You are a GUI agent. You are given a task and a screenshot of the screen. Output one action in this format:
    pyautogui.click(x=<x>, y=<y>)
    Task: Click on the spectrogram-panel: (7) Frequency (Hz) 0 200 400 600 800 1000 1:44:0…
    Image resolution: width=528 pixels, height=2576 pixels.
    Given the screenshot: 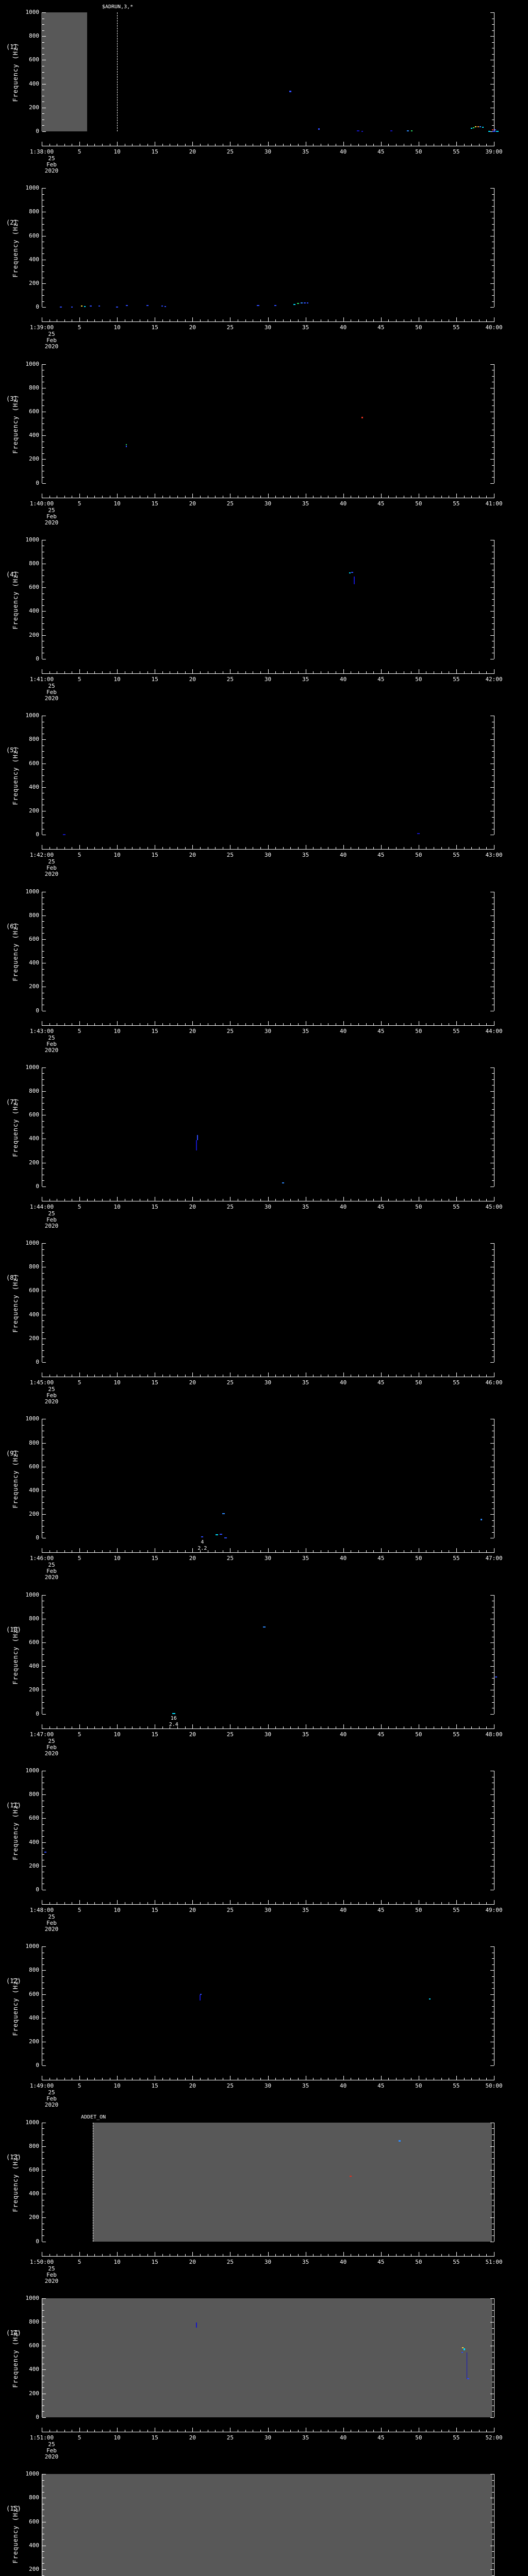 What is the action you would take?
    pyautogui.click(x=264, y=1143)
    